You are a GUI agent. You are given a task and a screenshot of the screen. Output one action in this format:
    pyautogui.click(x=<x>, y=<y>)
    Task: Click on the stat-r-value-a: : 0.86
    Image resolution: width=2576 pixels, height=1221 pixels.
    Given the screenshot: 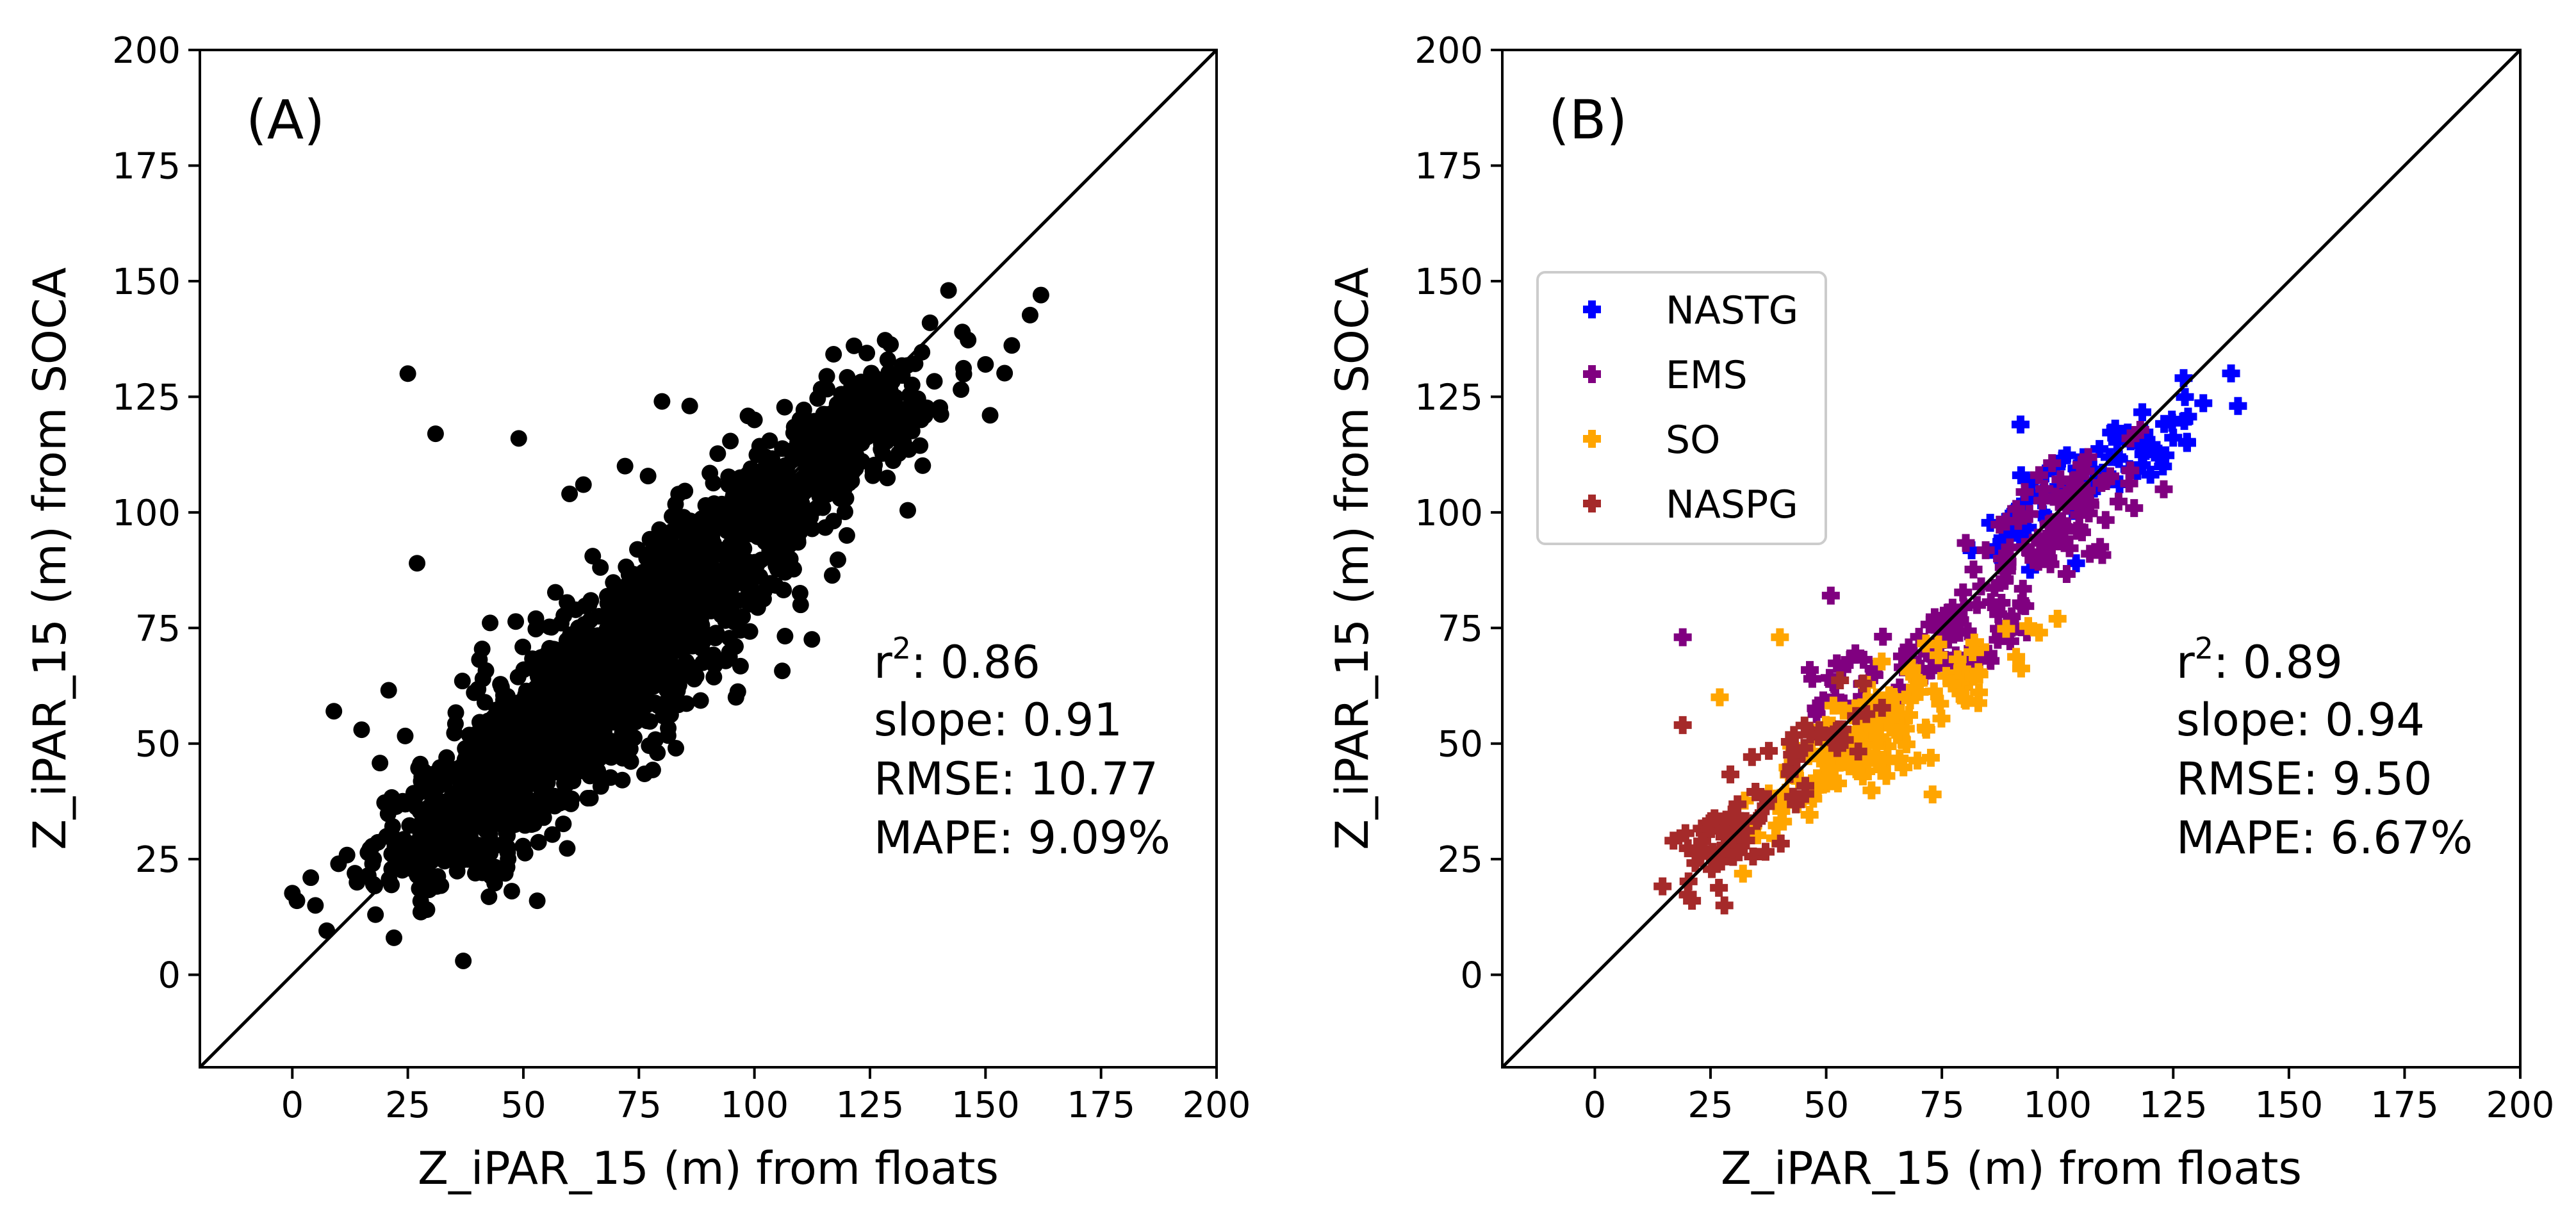 What is the action you would take?
    pyautogui.click(x=976, y=662)
    